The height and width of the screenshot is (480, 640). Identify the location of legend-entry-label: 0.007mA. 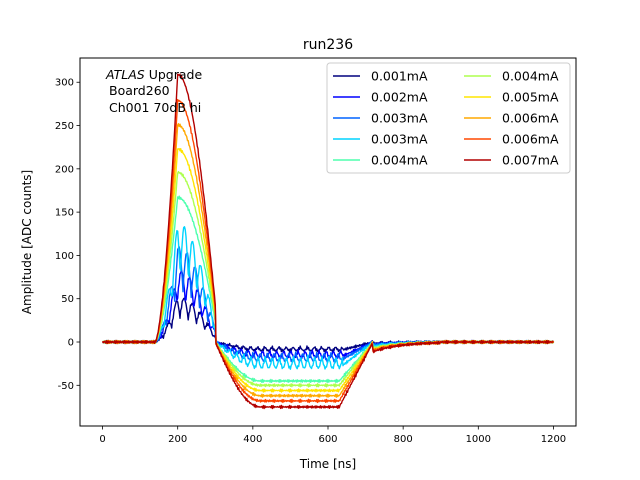
(530, 160).